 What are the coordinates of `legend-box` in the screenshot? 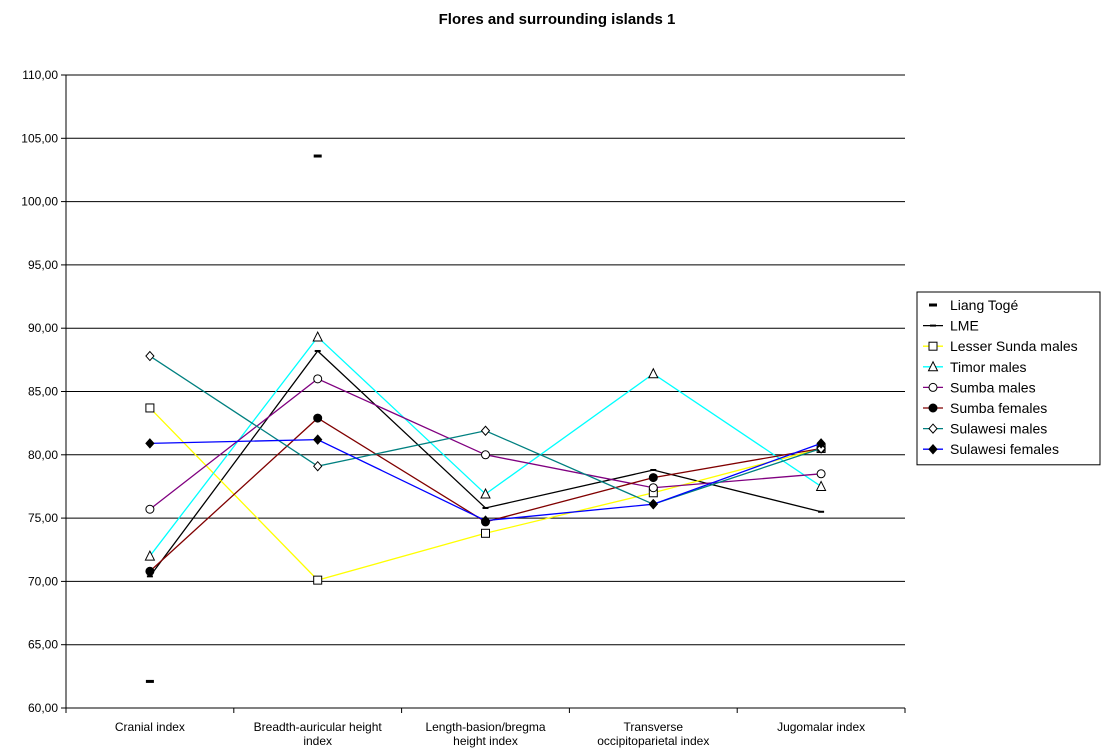 It's located at (1008, 378).